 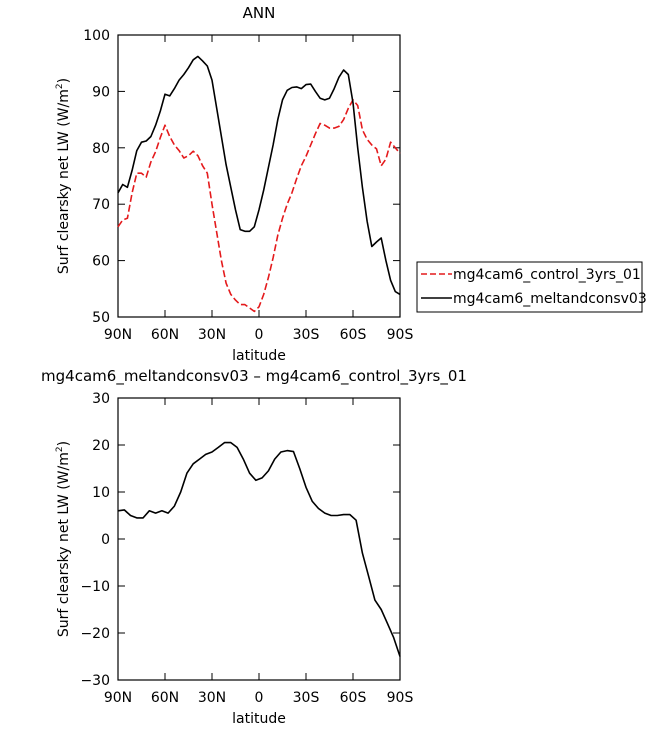 I want to click on bottom-series-lines, so click(x=259, y=549).